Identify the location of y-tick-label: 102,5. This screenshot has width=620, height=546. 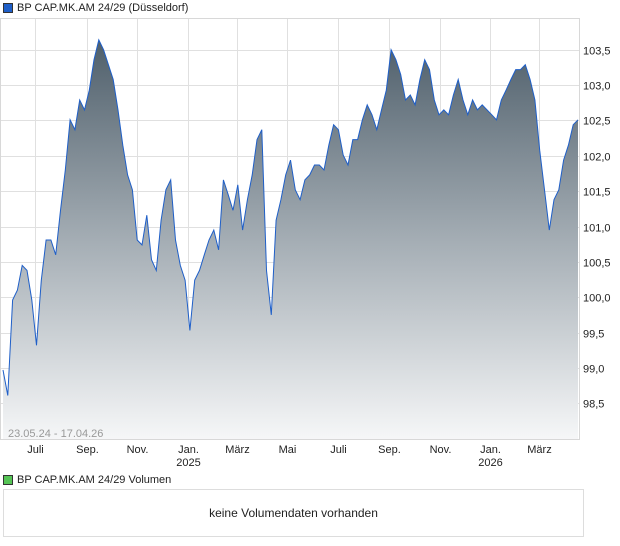
(597, 122).